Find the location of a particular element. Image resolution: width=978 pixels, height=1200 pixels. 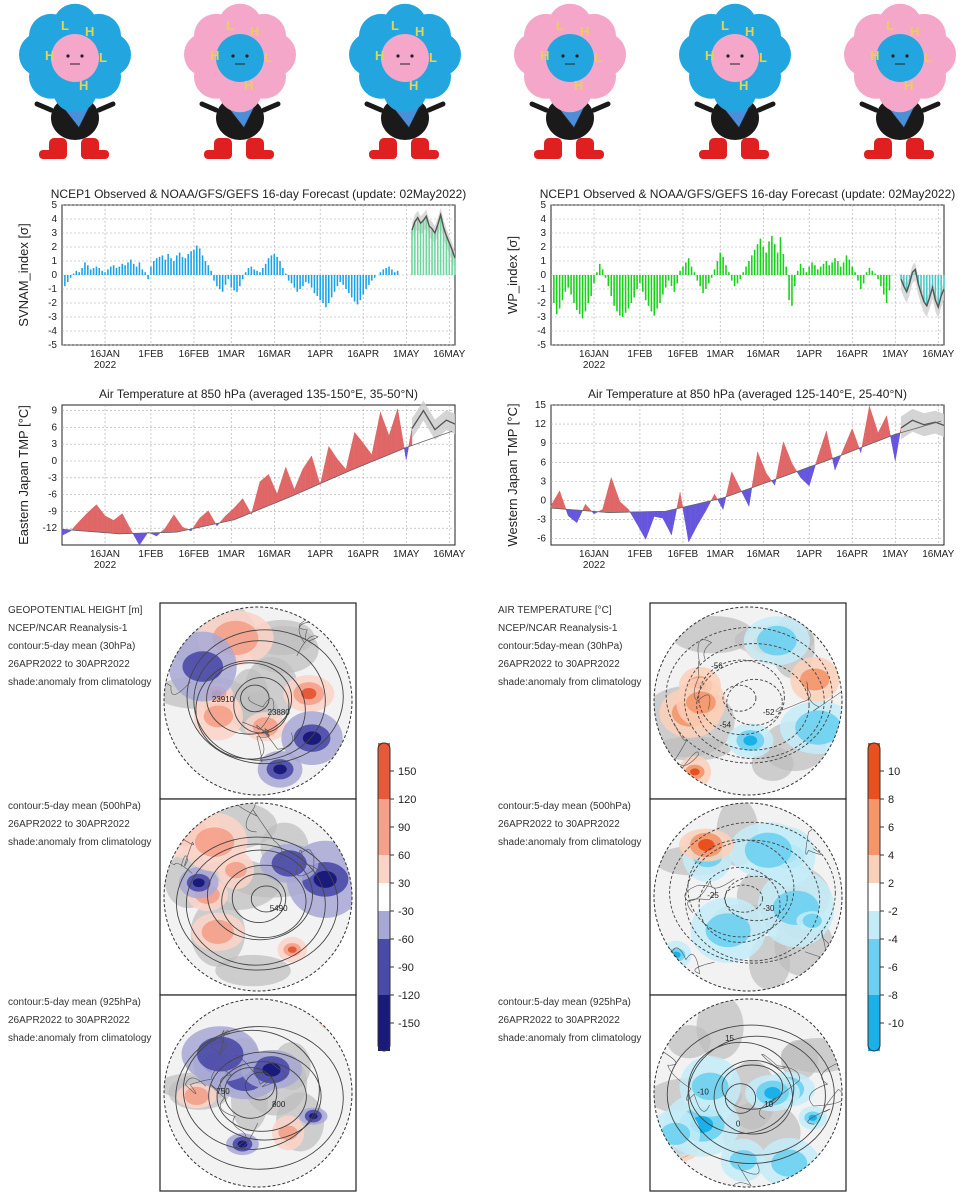

x-tick-label: 1FEB is located at coordinates (150, 554).